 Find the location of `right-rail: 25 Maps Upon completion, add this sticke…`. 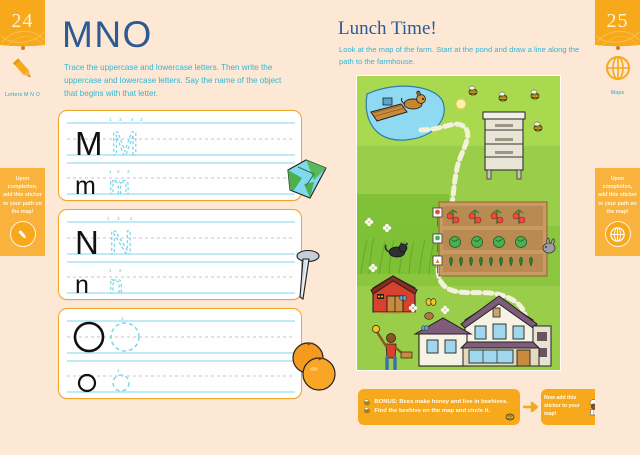

right-rail: 25 Maps Upon completion, add this sticke… is located at coordinates (617, 227).